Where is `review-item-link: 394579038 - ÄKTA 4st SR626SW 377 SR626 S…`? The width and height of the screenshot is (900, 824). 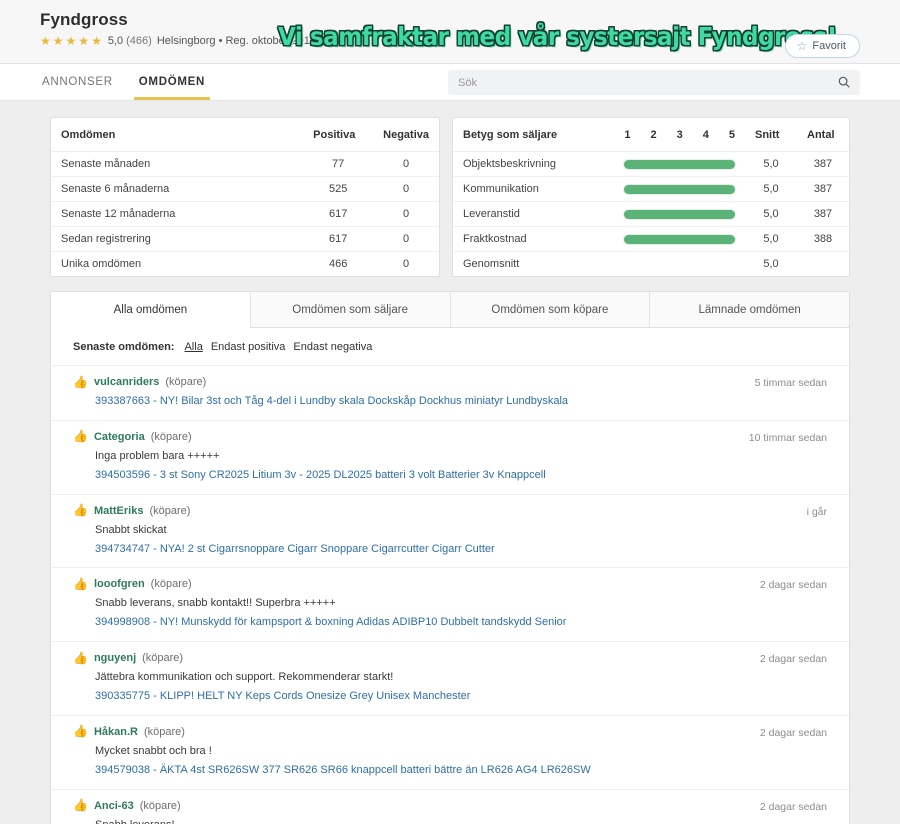
review-item-link: 394579038 - ÄKTA 4st SR626SW 377 SR626 S… is located at coordinates (343, 769).